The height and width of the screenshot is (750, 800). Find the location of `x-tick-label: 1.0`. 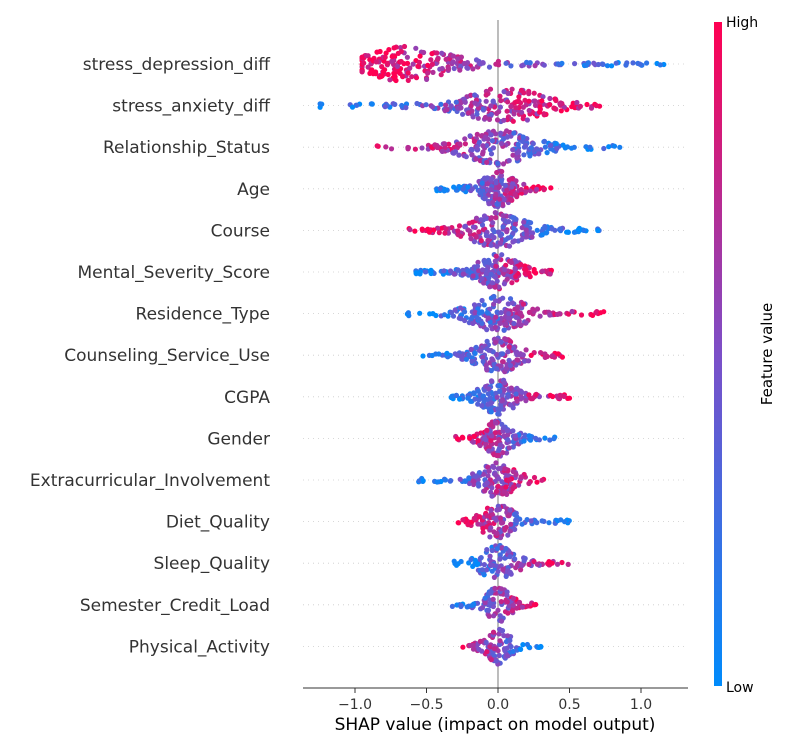

x-tick-label: 1.0 is located at coordinates (641, 705).